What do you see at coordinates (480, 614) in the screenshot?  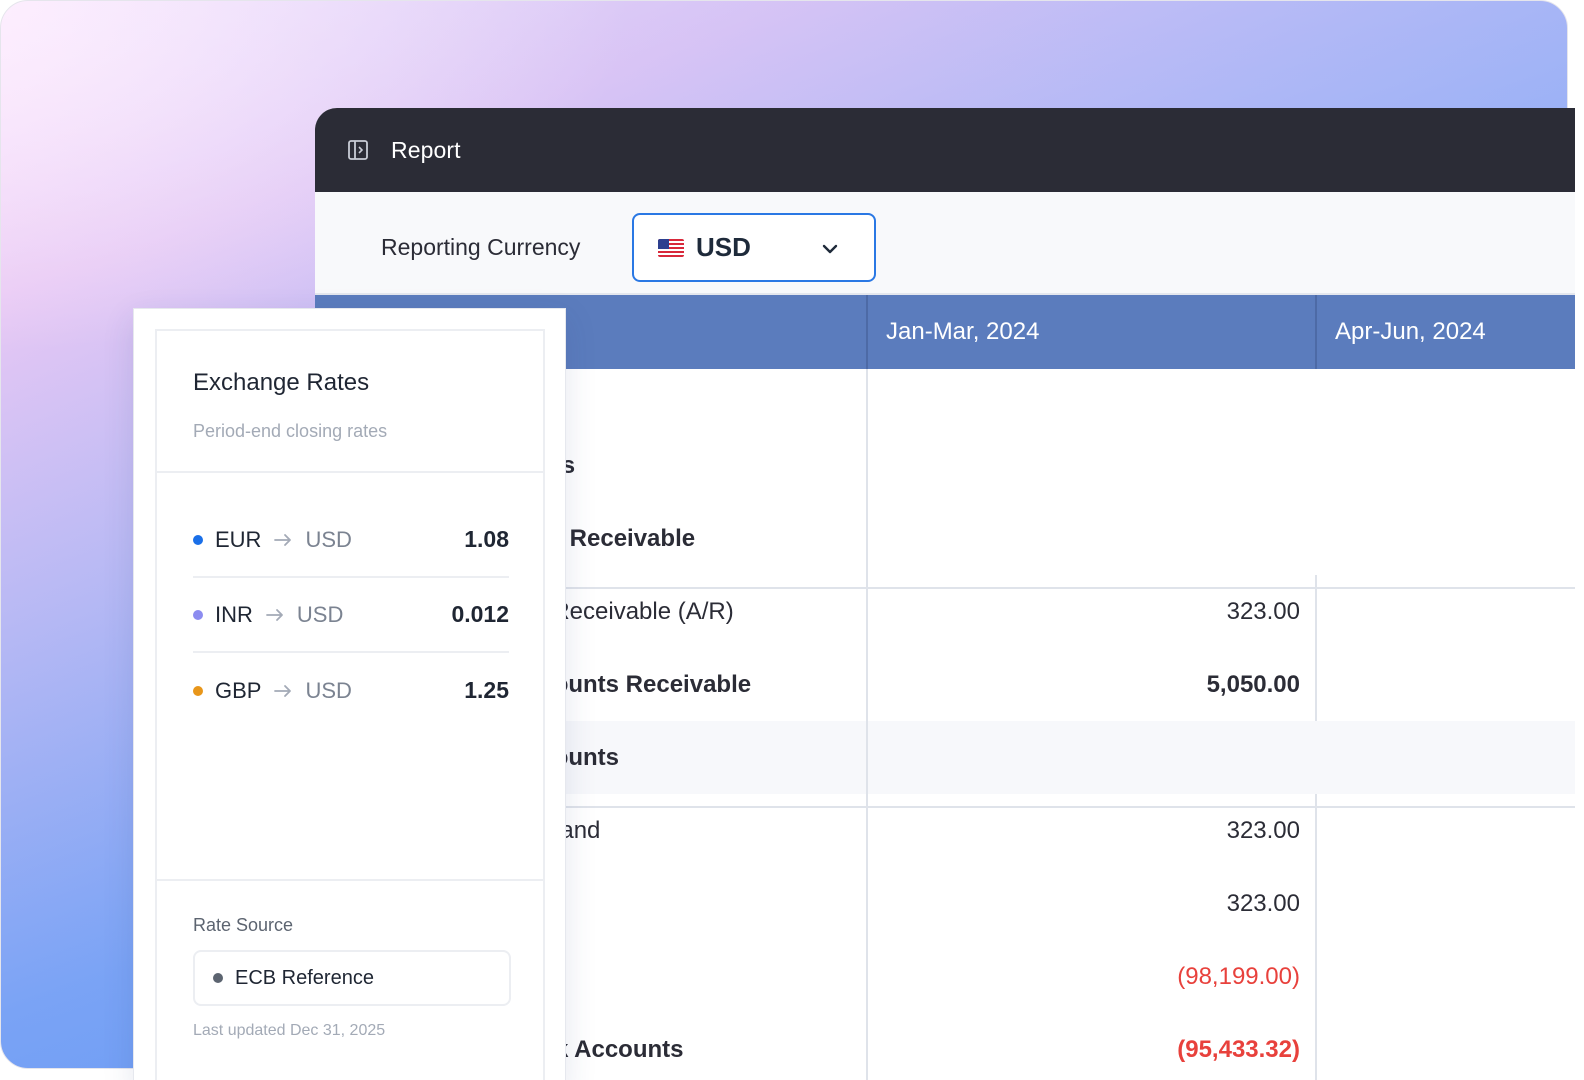 I see `rate-value: 0.012` at bounding box center [480, 614].